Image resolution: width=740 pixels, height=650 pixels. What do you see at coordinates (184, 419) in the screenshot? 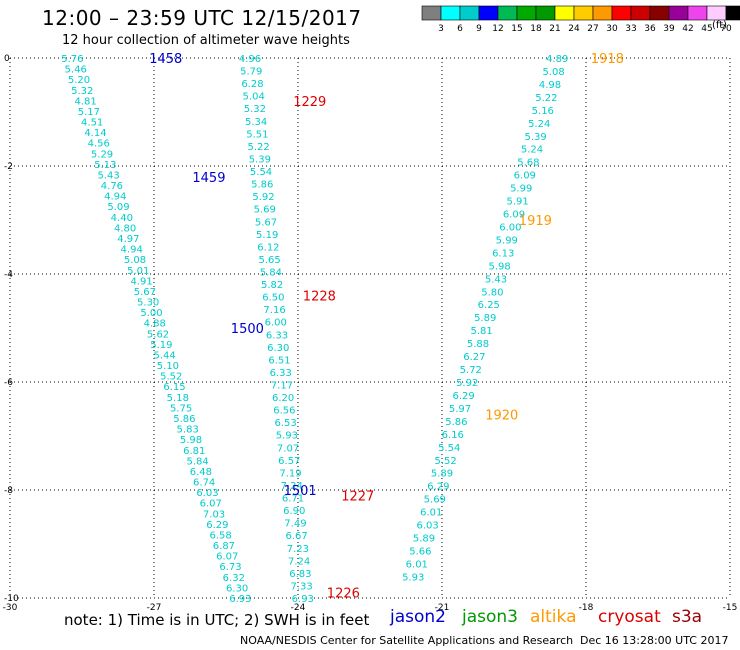
I see `wave-height-label-jason2: 5.86` at bounding box center [184, 419].